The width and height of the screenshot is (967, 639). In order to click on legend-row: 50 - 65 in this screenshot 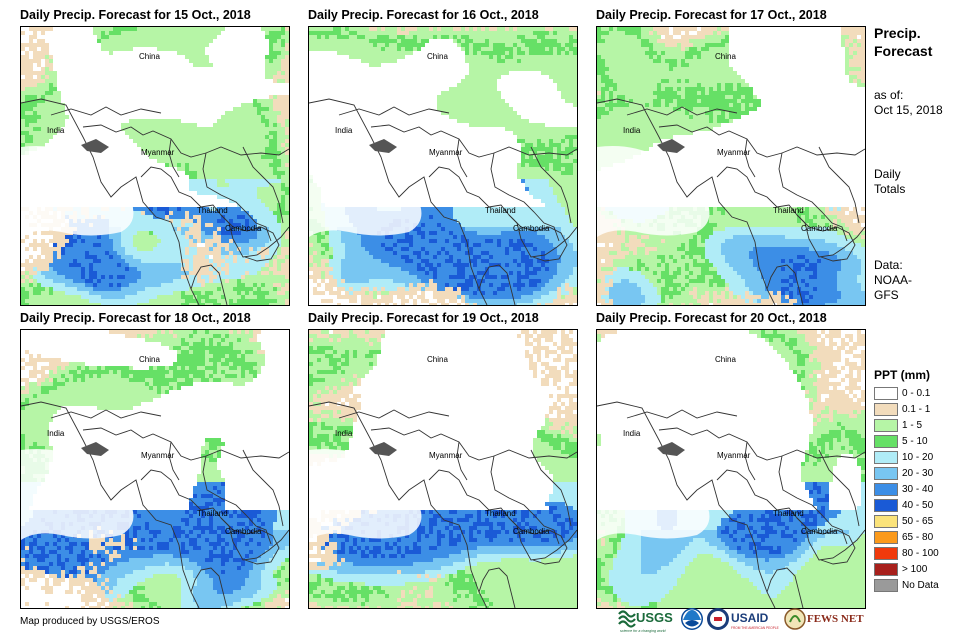, I will do `click(906, 521)`.